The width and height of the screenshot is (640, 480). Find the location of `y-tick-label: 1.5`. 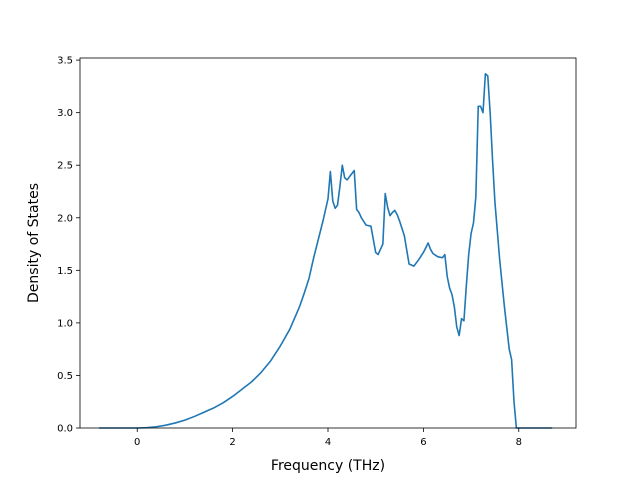

y-tick-label: 1.5 is located at coordinates (65, 271).